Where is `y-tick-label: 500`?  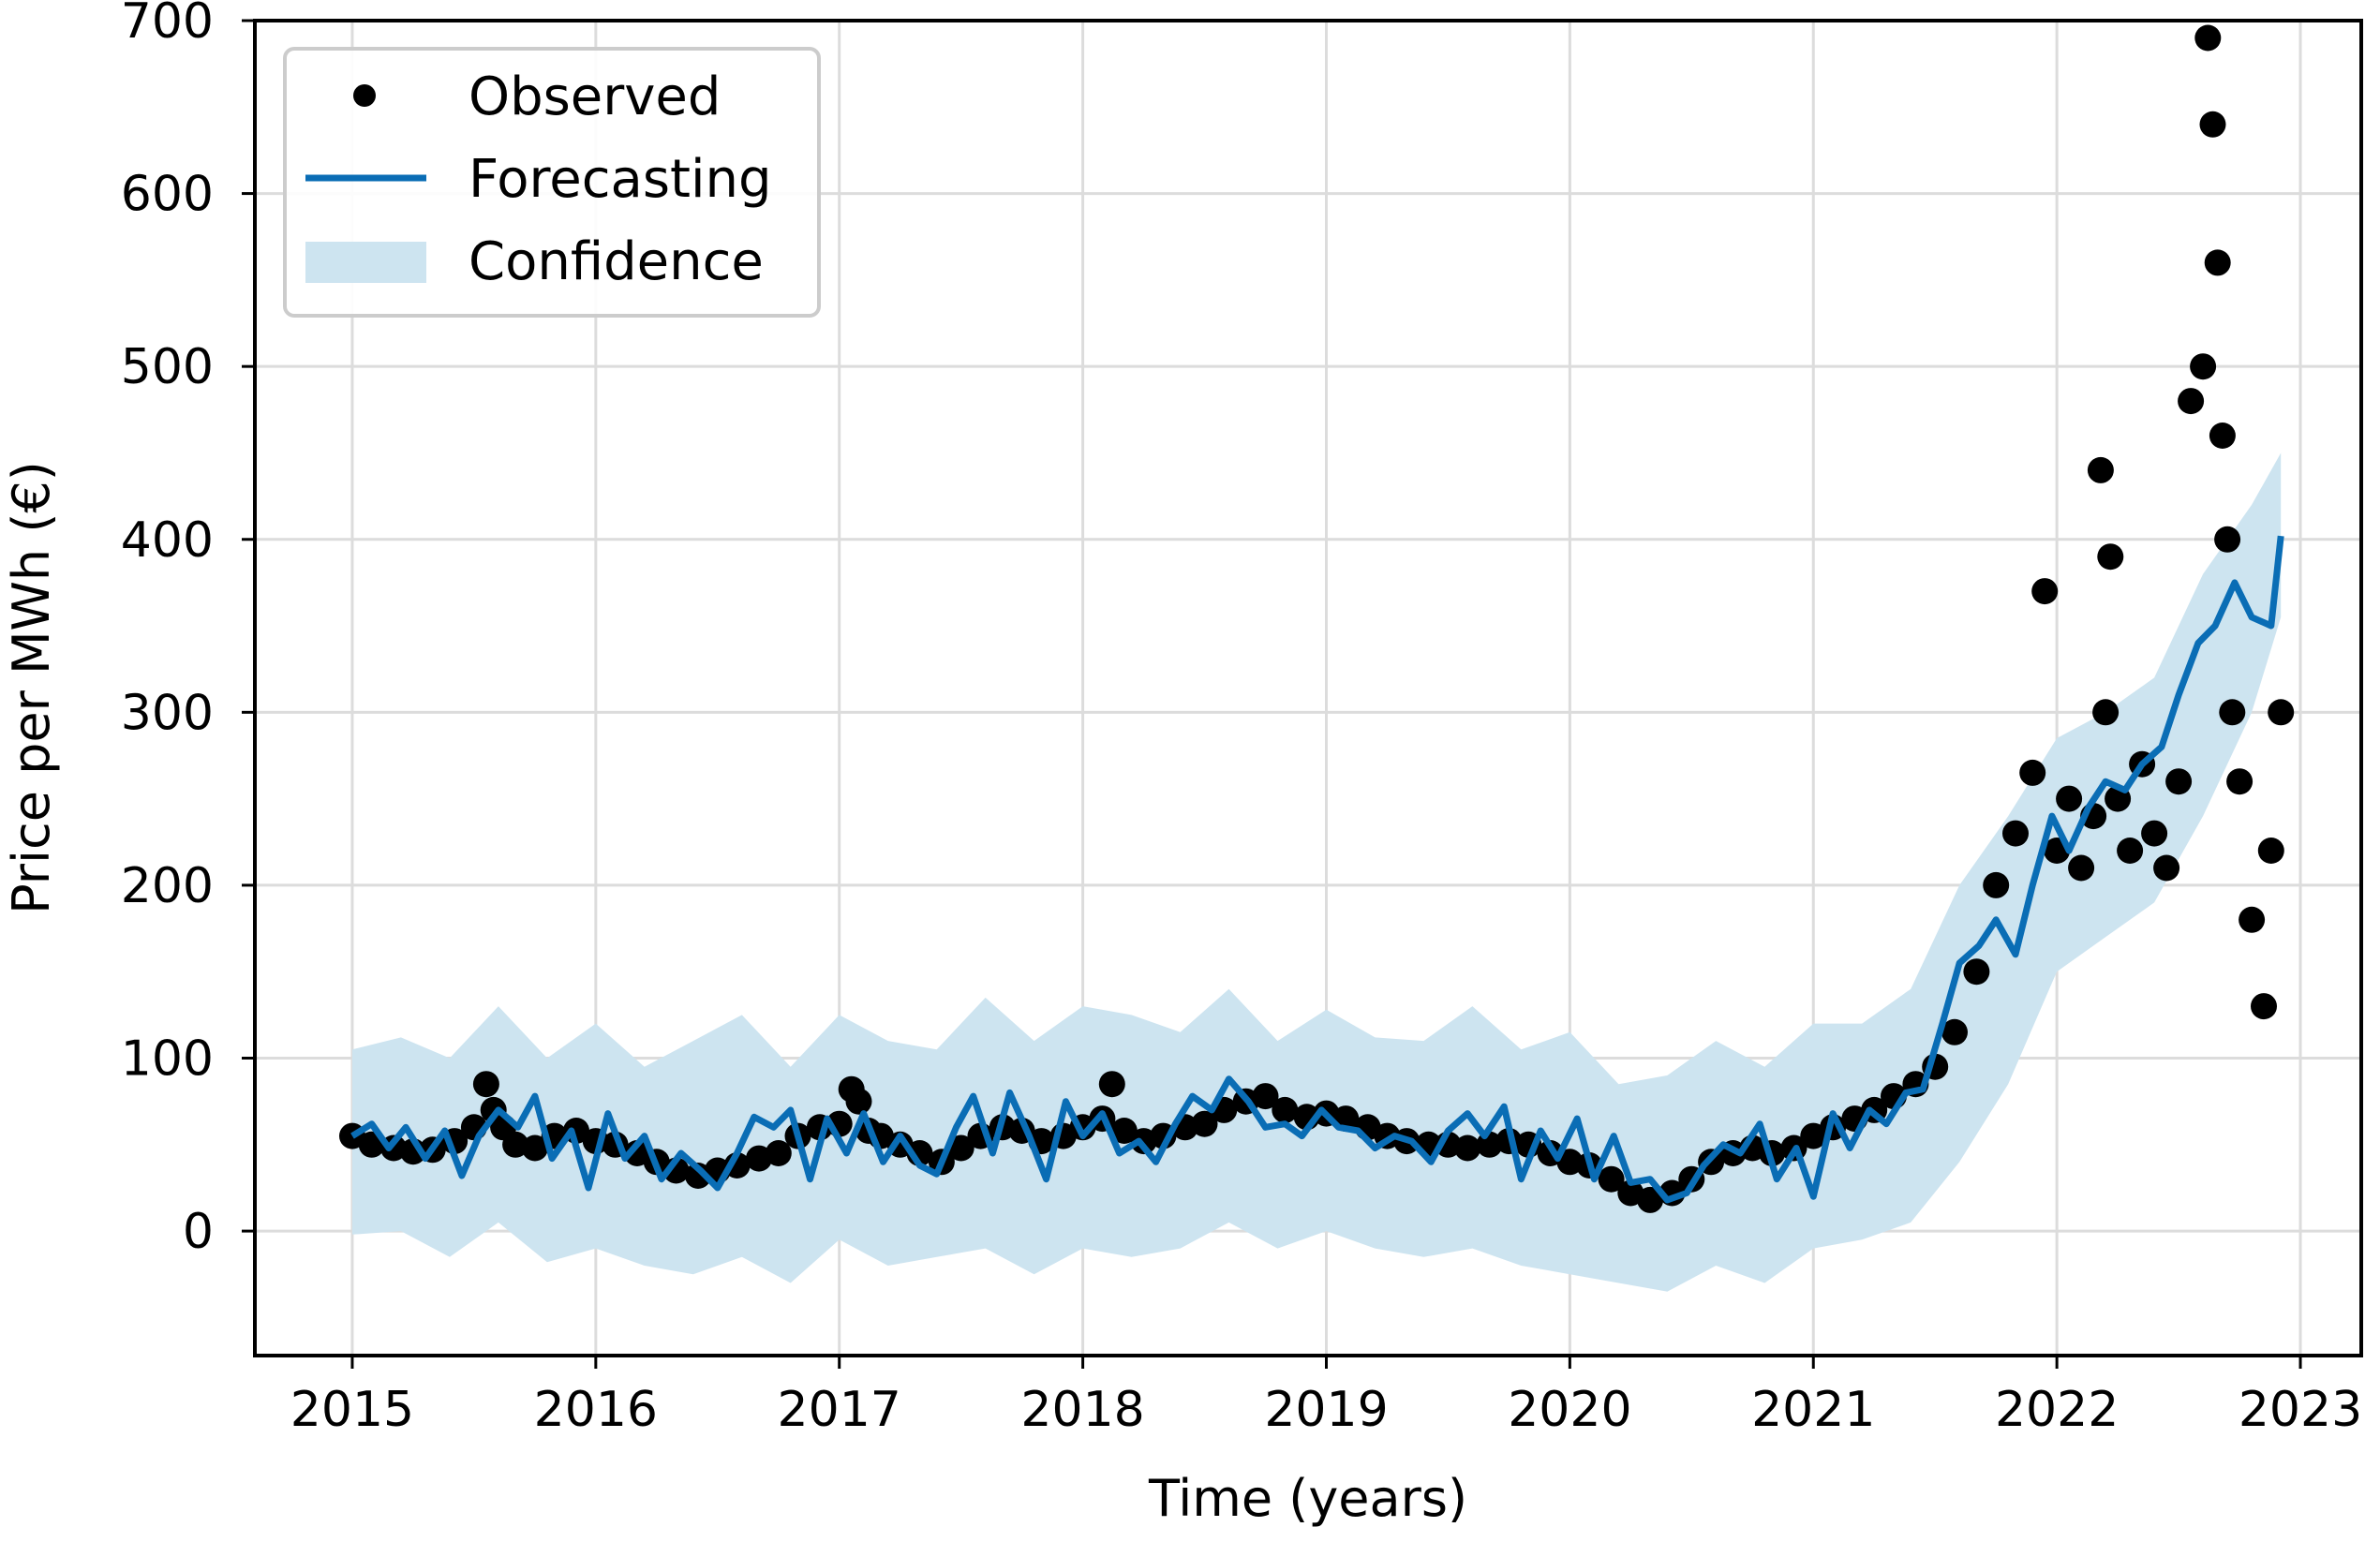
y-tick-label: 500 is located at coordinates (167, 367).